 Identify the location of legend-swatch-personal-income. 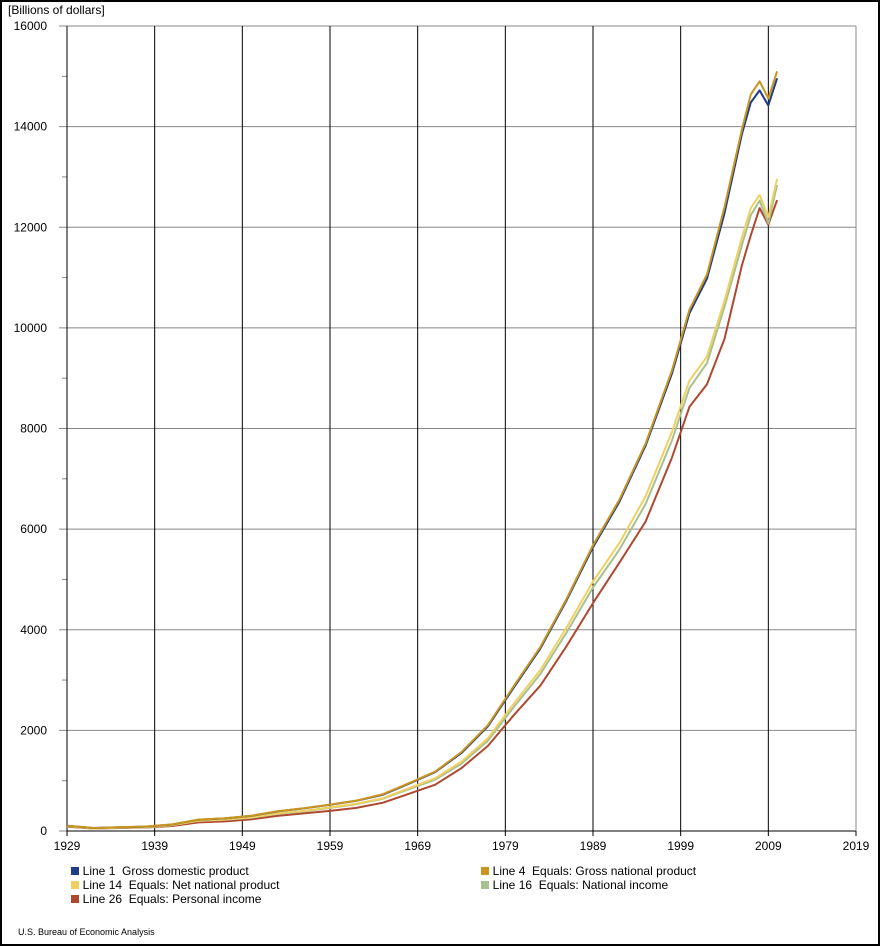
(74, 899).